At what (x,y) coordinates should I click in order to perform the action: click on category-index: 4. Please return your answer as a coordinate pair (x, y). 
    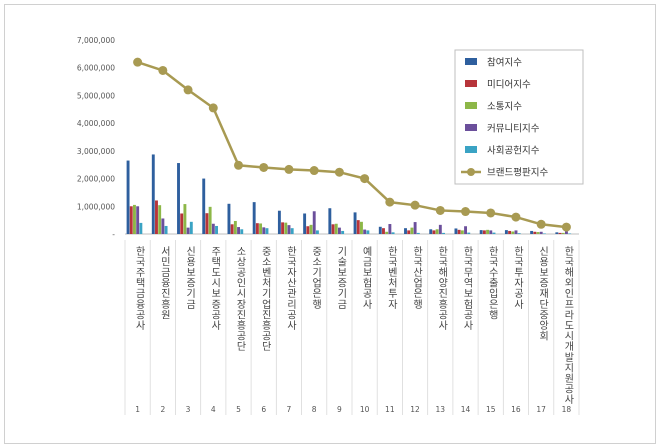
    Looking at the image, I should click on (213, 409).